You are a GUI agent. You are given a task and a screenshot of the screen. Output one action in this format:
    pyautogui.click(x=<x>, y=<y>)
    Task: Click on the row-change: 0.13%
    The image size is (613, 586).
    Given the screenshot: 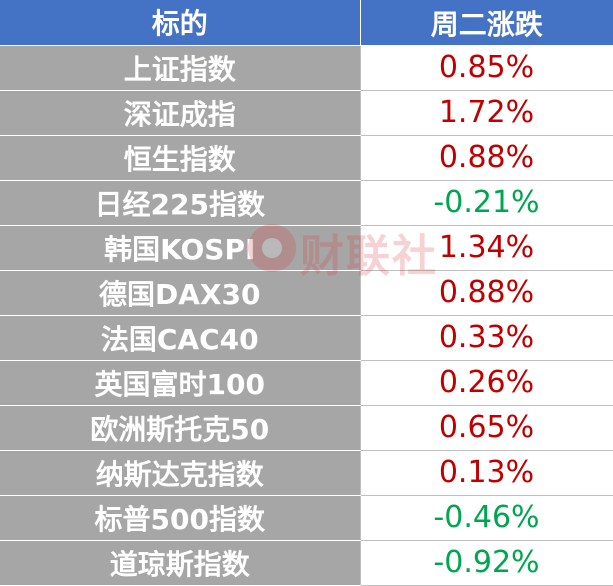 What is the action you would take?
    pyautogui.click(x=486, y=473)
    